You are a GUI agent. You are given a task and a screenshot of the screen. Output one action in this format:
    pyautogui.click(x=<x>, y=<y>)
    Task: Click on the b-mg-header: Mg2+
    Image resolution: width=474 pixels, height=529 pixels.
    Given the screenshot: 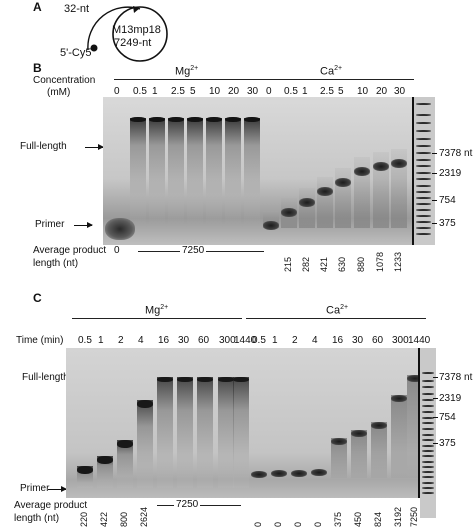 What is the action you would take?
    pyautogui.click(x=187, y=71)
    